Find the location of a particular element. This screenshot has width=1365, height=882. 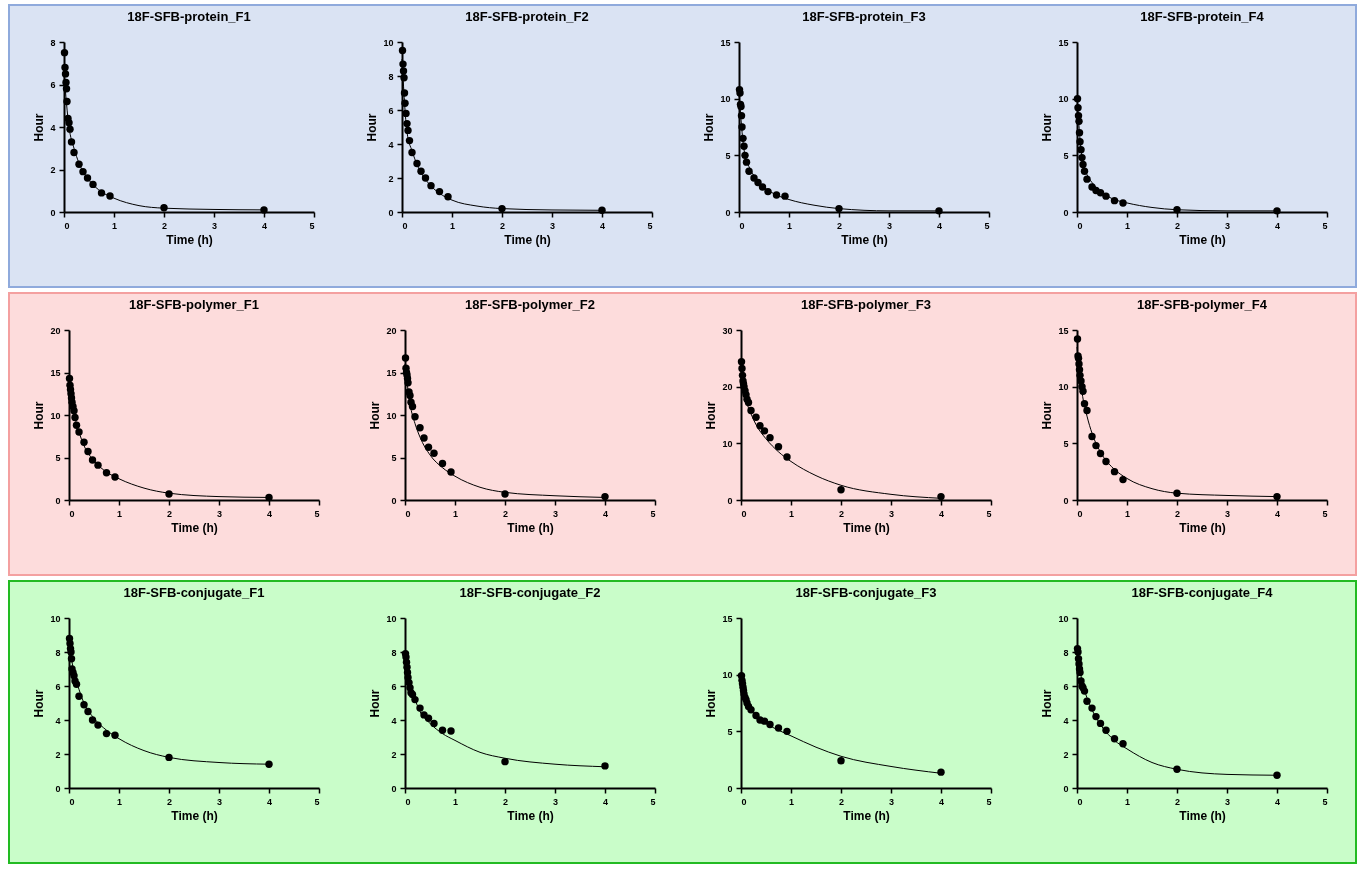

y-tick-label: 30 is located at coordinates (727, 330).